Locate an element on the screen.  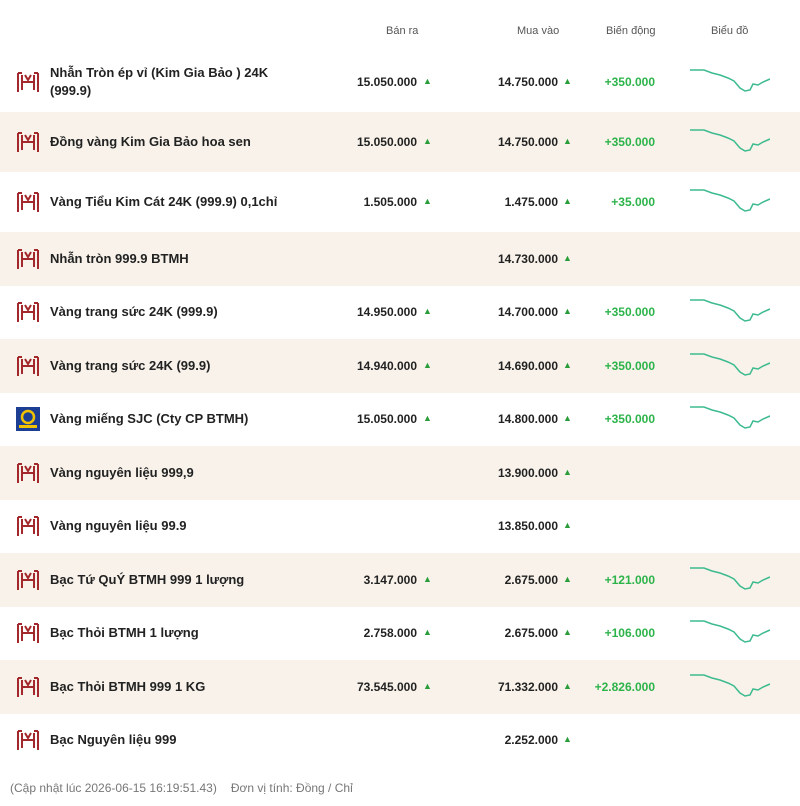
product-name: Vàng nguyên liệu 99.9 is located at coordinates (118, 526).